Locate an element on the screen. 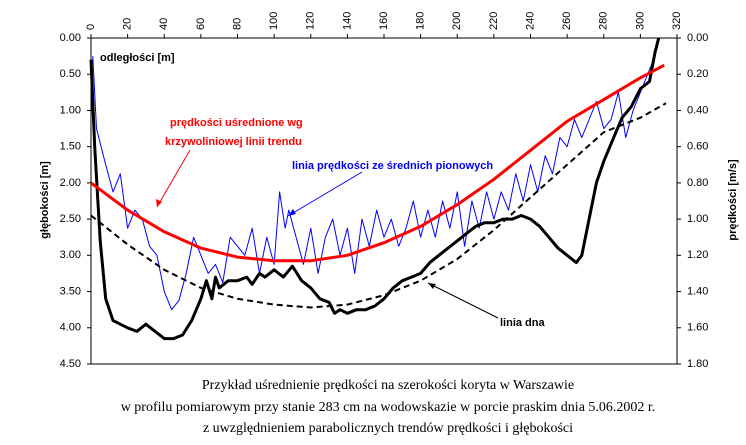 The width and height of the screenshot is (746, 445). x-tick-label: 280 is located at coordinates (604, 21).